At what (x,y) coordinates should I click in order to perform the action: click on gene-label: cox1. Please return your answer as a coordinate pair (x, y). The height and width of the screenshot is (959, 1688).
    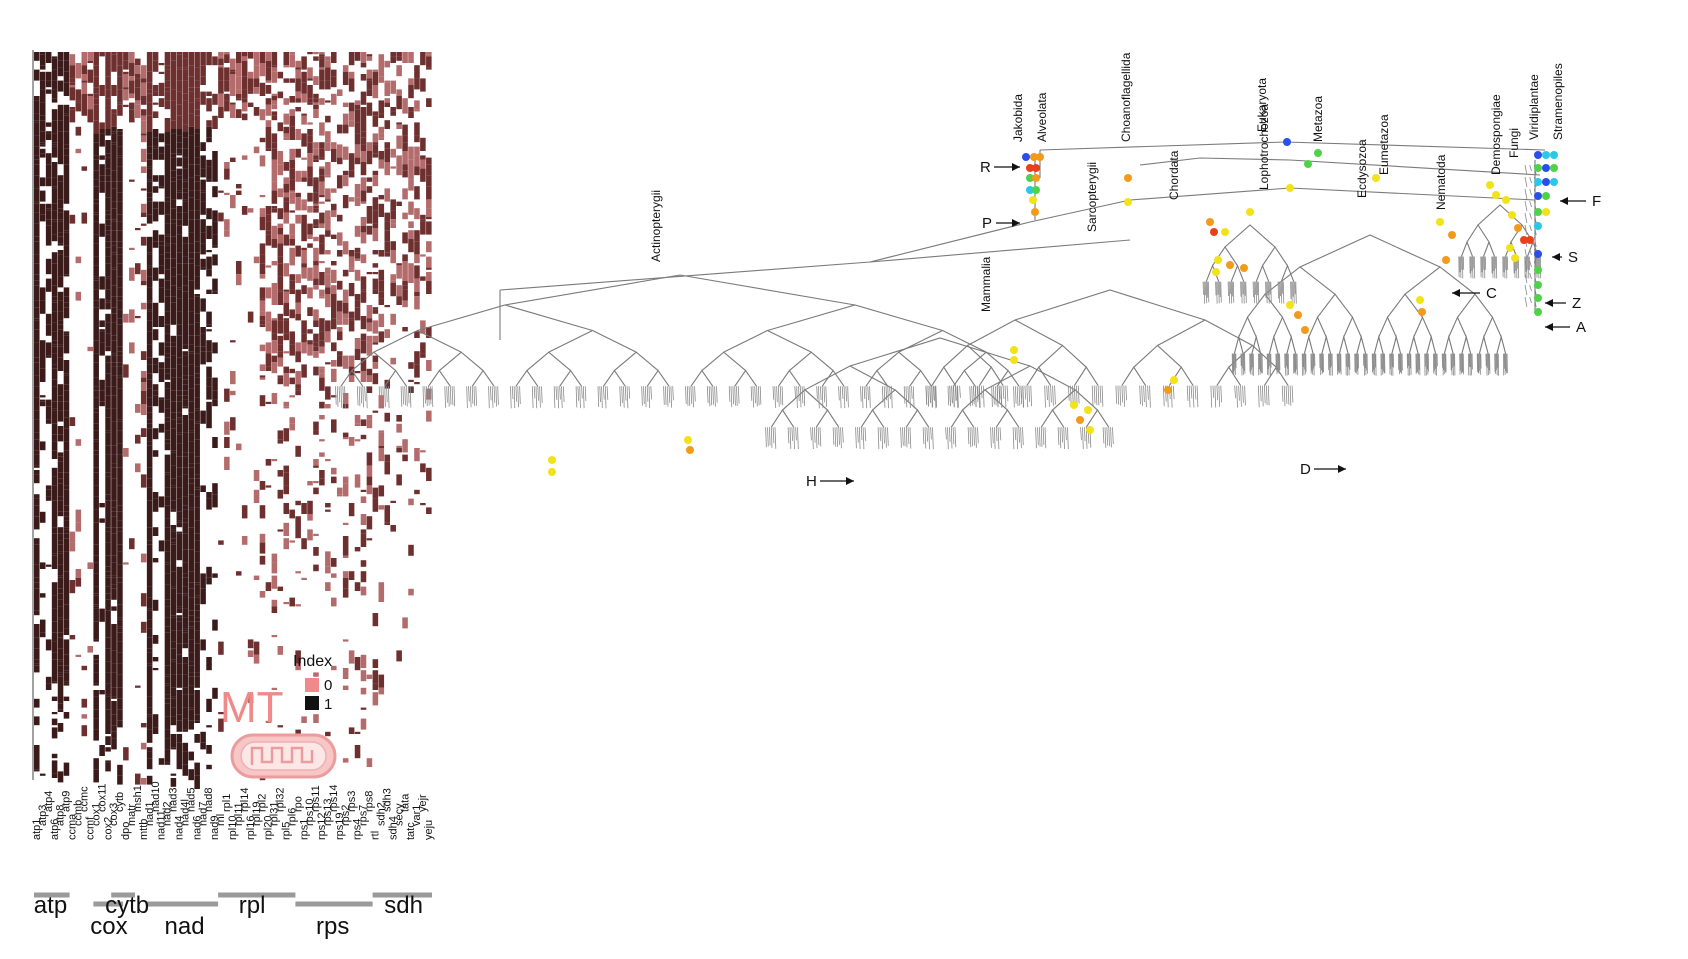
    Looking at the image, I should click on (96, 814).